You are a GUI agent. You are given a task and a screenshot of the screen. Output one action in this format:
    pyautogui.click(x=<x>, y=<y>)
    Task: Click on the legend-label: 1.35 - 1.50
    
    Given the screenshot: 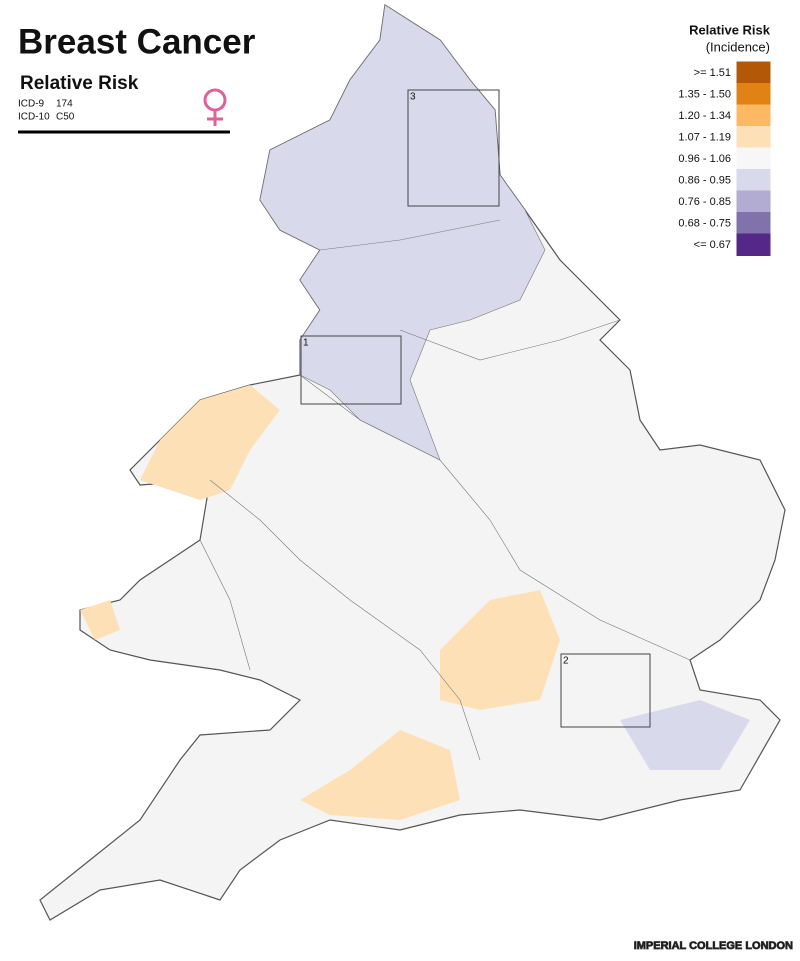 What is the action you would take?
    pyautogui.click(x=704, y=94)
    